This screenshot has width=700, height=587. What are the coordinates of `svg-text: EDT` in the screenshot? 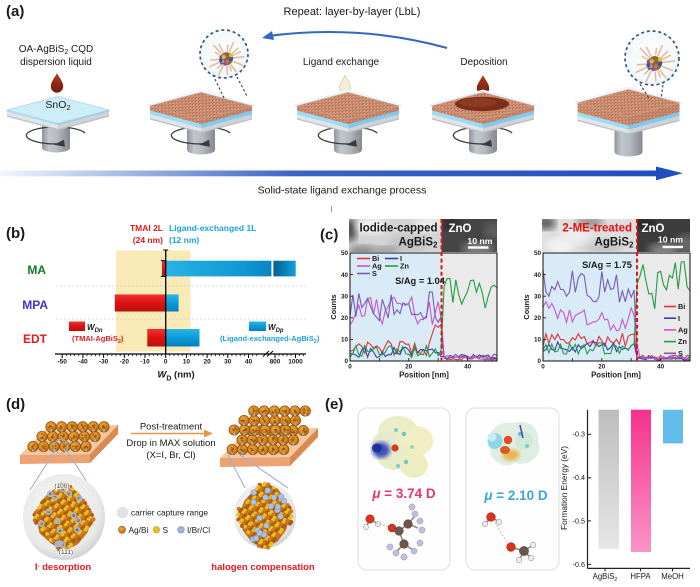 It's located at (35, 339).